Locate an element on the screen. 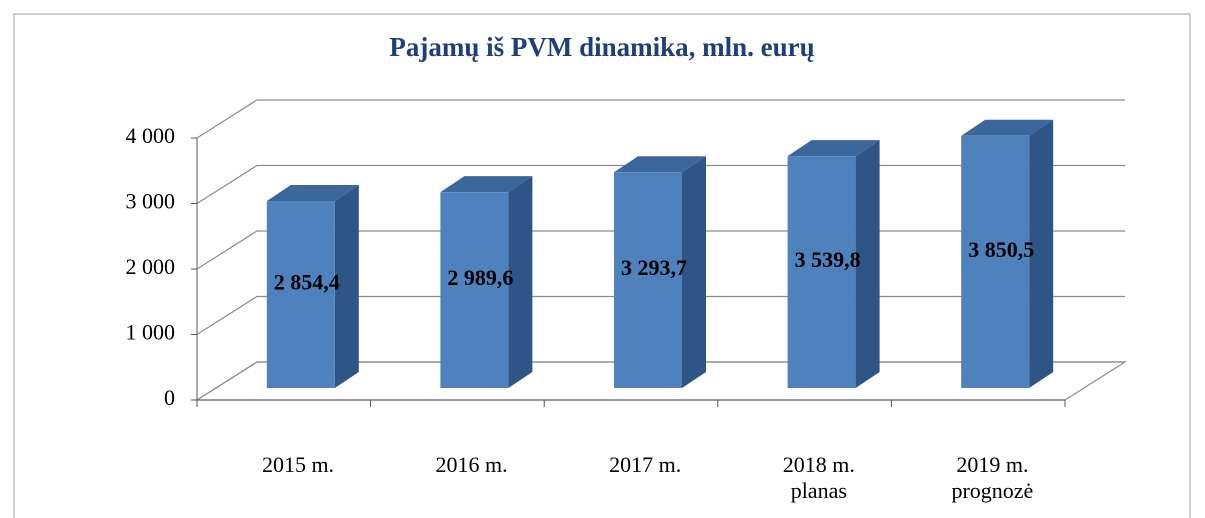 The height and width of the screenshot is (518, 1205). x-tick-label: 2016 m. is located at coordinates (471, 464).